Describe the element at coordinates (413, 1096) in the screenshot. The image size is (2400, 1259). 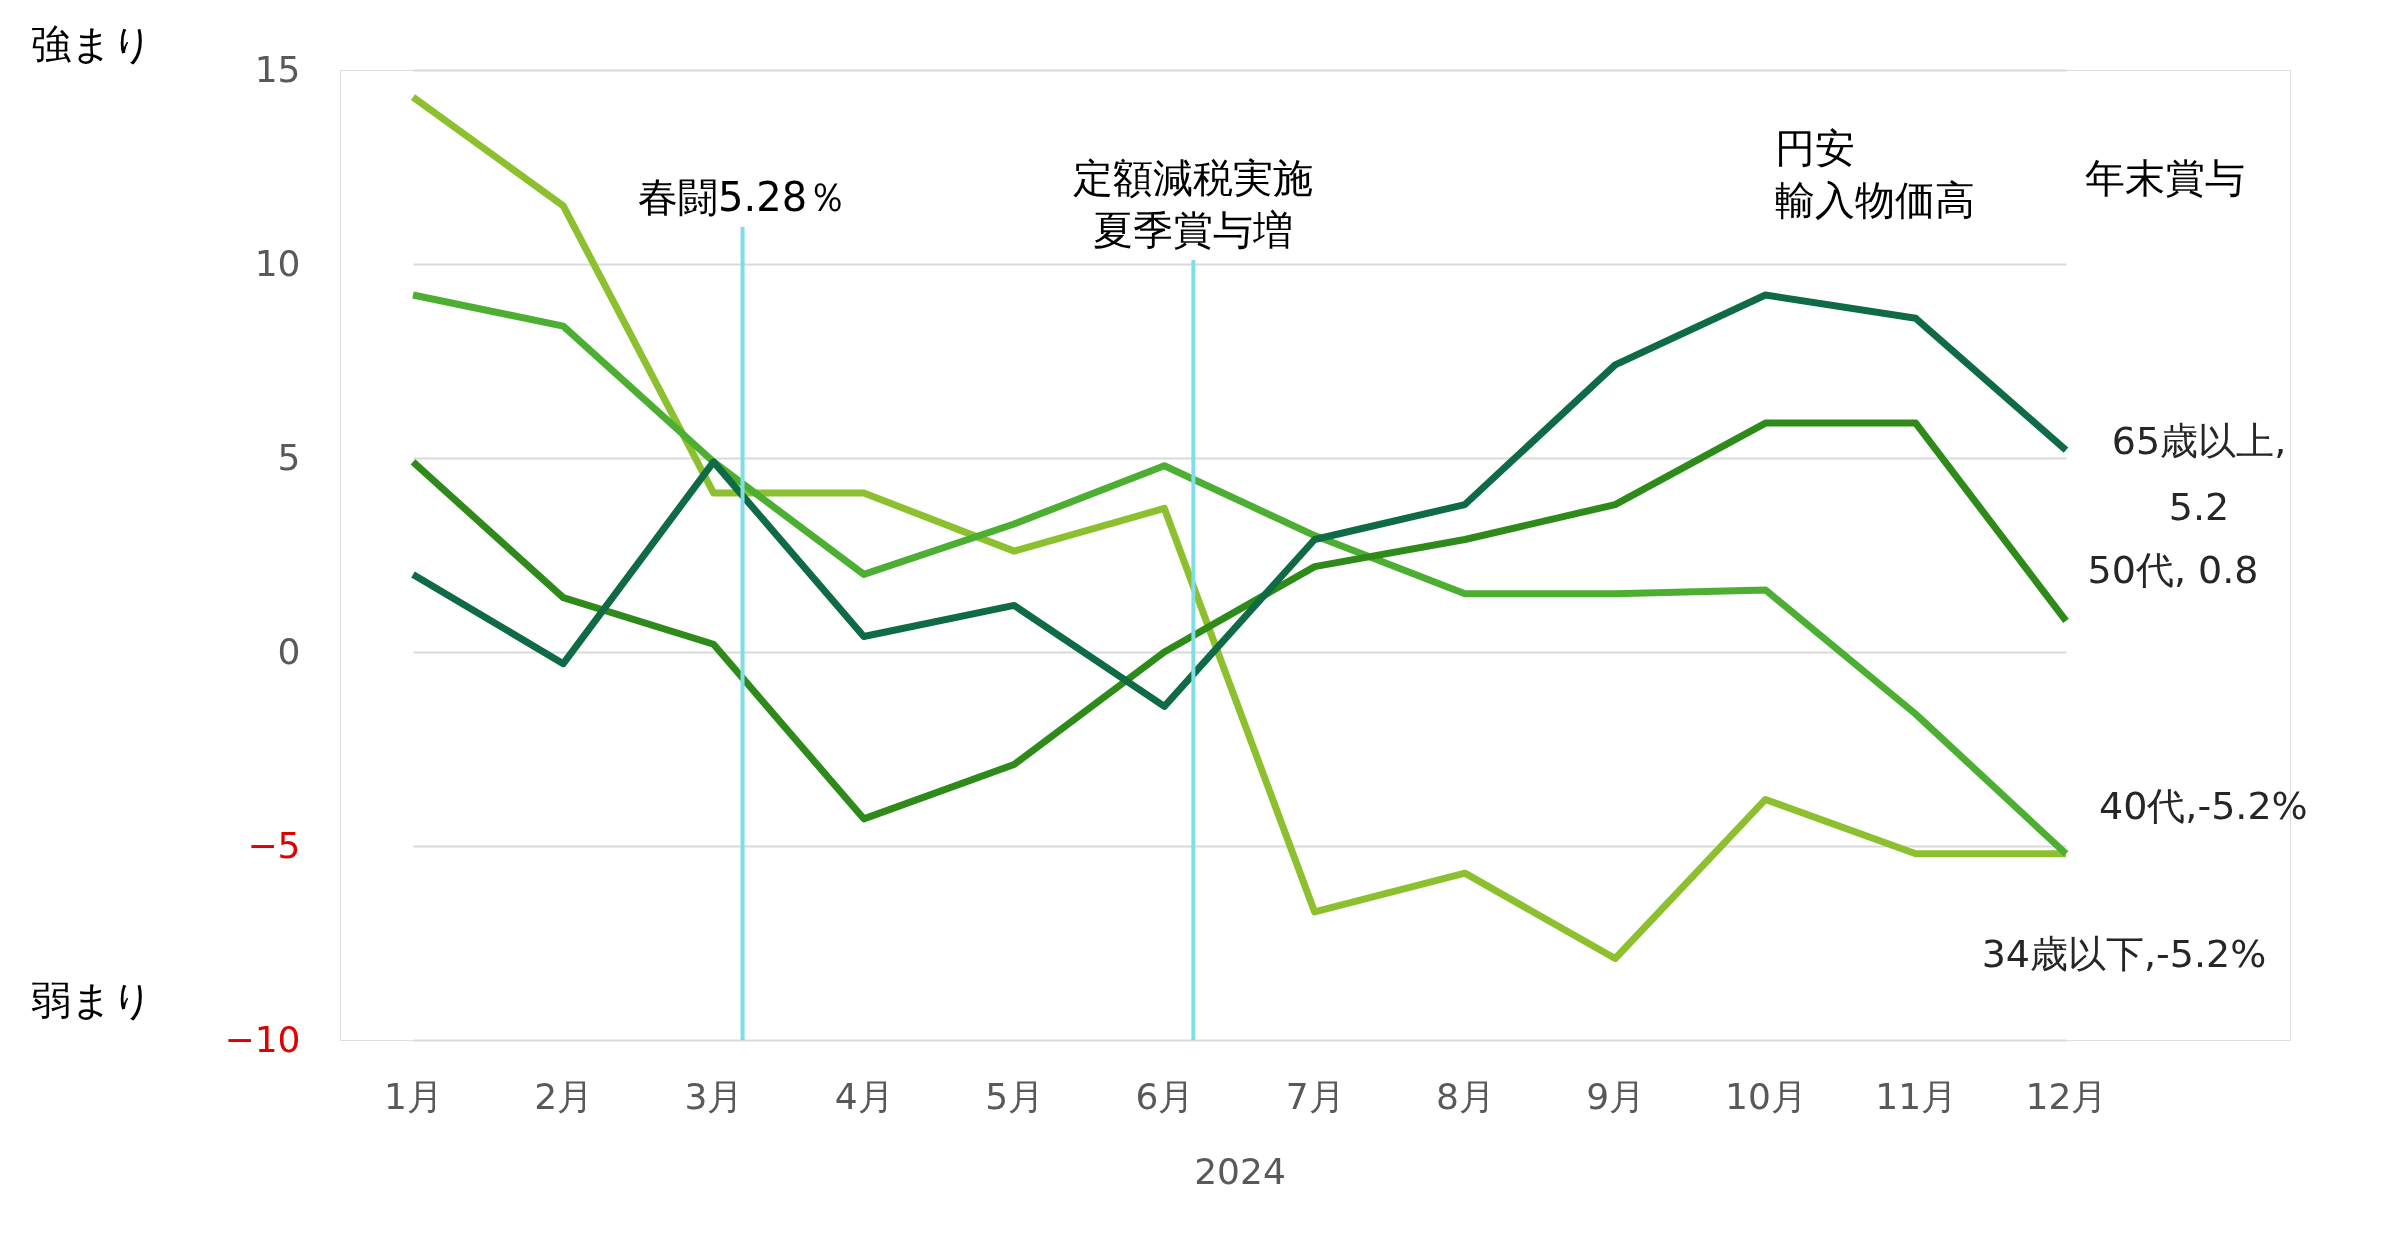
I see `x-tick-label: 1月` at that location.